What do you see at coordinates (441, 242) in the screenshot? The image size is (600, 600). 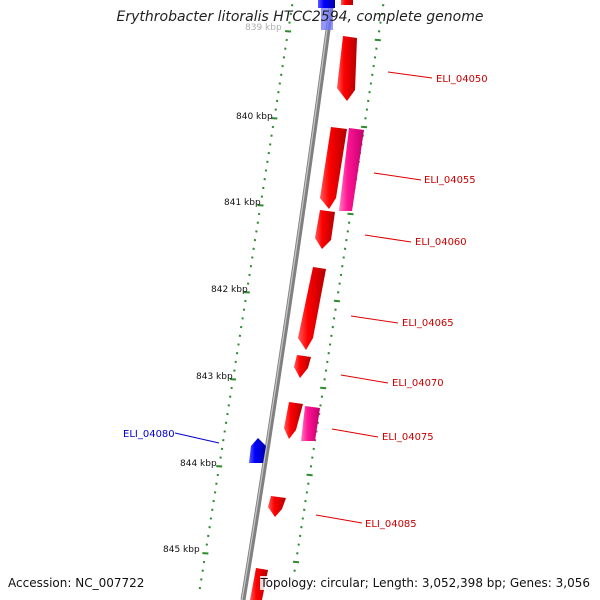 I see `gene-label-eli-04060: ELI_04060` at bounding box center [441, 242].